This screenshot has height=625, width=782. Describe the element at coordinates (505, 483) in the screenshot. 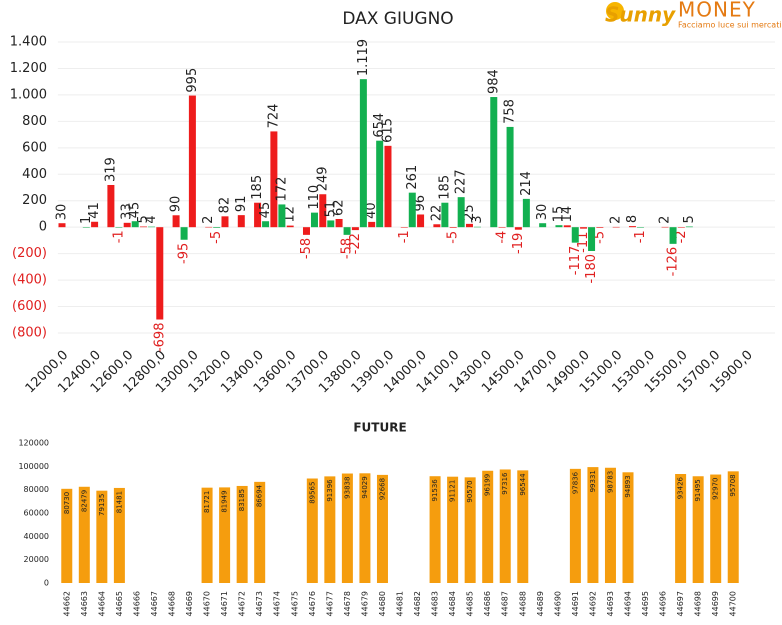

I see `data-label: 97316` at that location.